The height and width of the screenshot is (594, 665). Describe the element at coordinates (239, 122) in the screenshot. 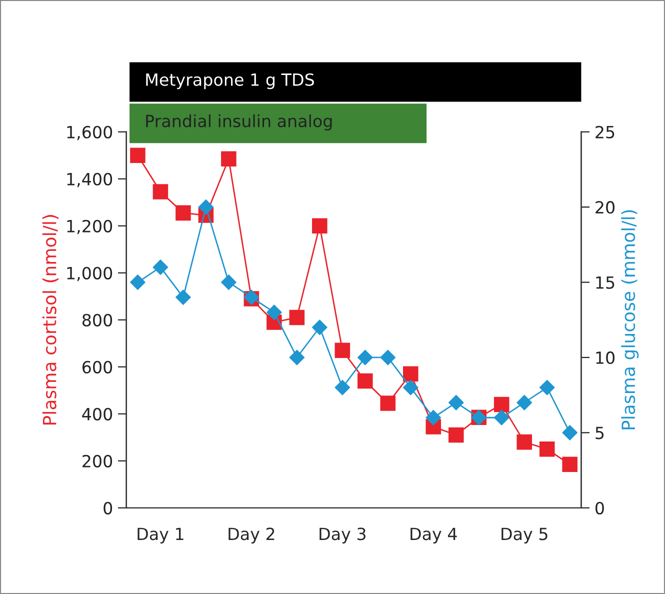

I see `text: Prandial insulin analog` at that location.